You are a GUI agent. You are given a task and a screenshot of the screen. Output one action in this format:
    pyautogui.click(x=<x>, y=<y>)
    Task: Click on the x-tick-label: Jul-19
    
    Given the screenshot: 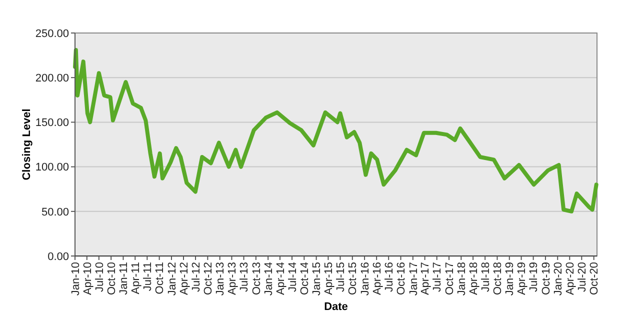 What is the action you would take?
    pyautogui.click(x=534, y=277)
    